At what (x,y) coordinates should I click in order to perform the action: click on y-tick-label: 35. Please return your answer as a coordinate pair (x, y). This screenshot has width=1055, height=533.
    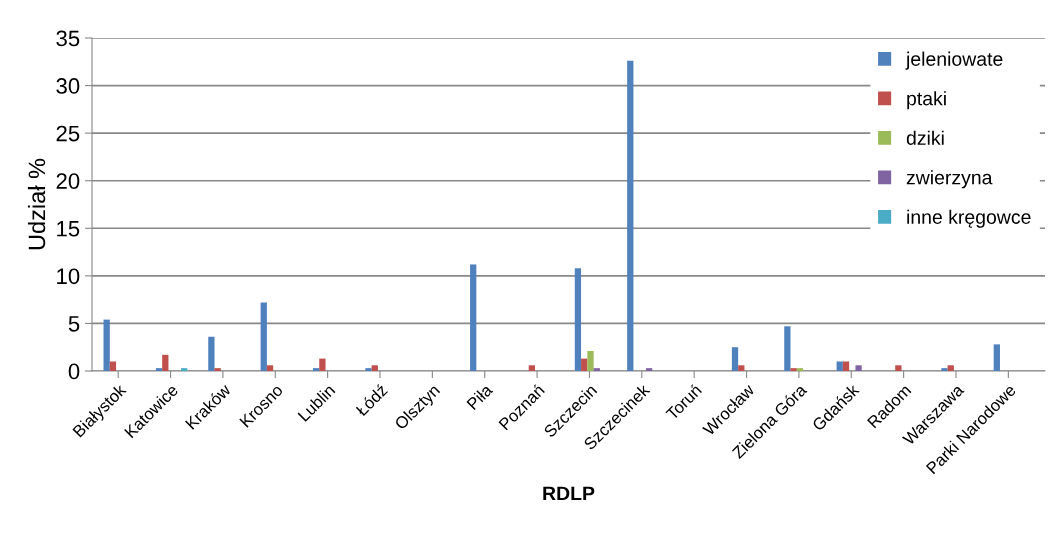
    Looking at the image, I should click on (68, 38).